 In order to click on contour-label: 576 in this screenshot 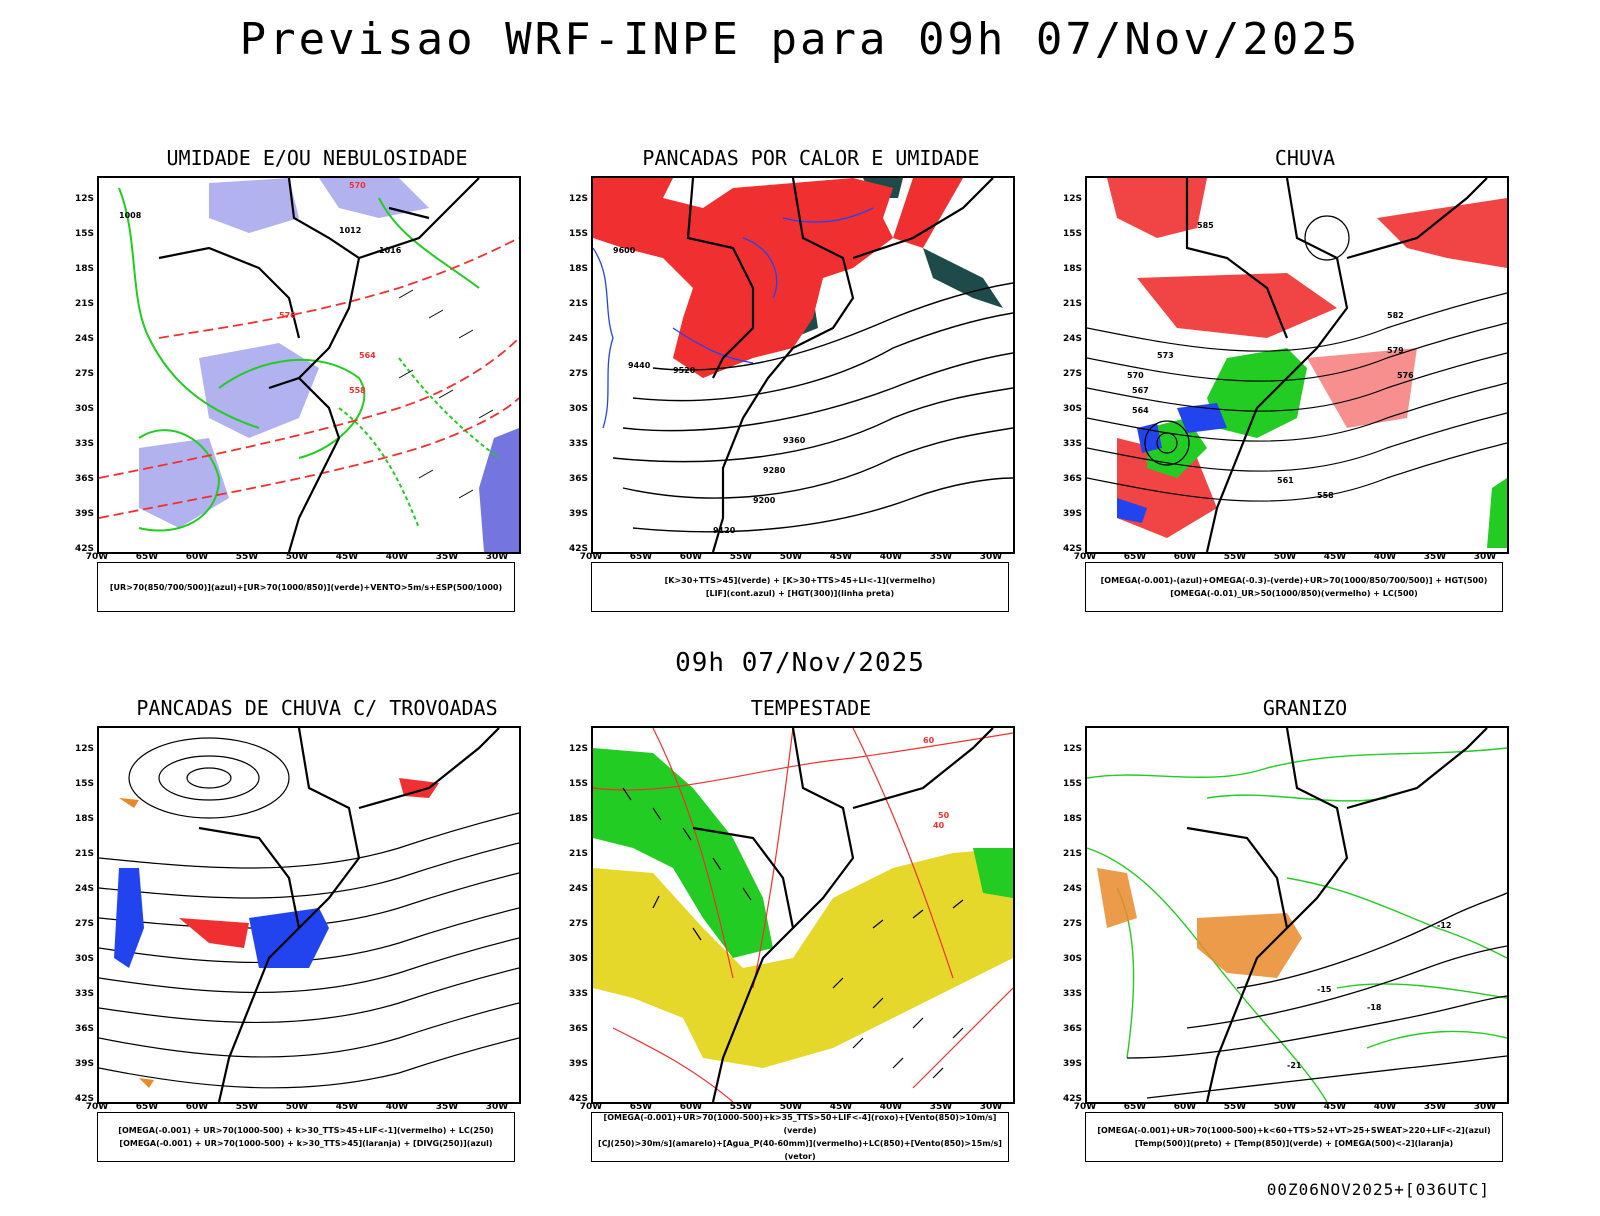, I will do `click(287, 315)`.